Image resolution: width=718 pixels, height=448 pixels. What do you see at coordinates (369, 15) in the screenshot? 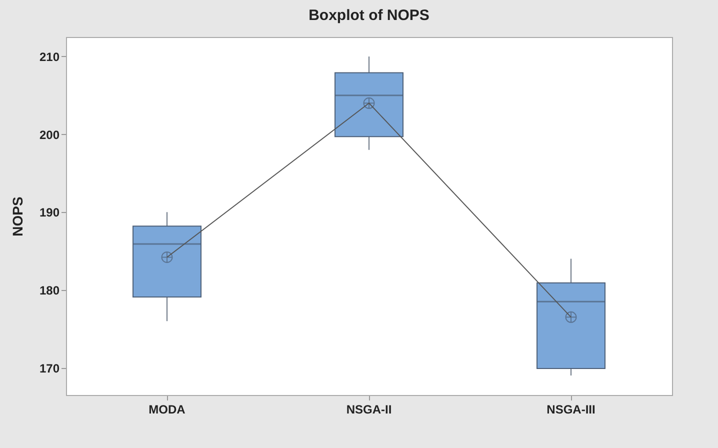
I see `chart-title: Boxplot of NOPS` at bounding box center [369, 15].